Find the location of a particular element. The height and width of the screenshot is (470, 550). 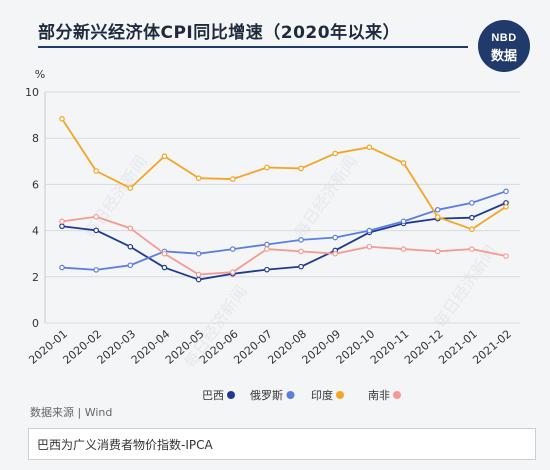

y-tick-label: 0 is located at coordinates (35, 323).